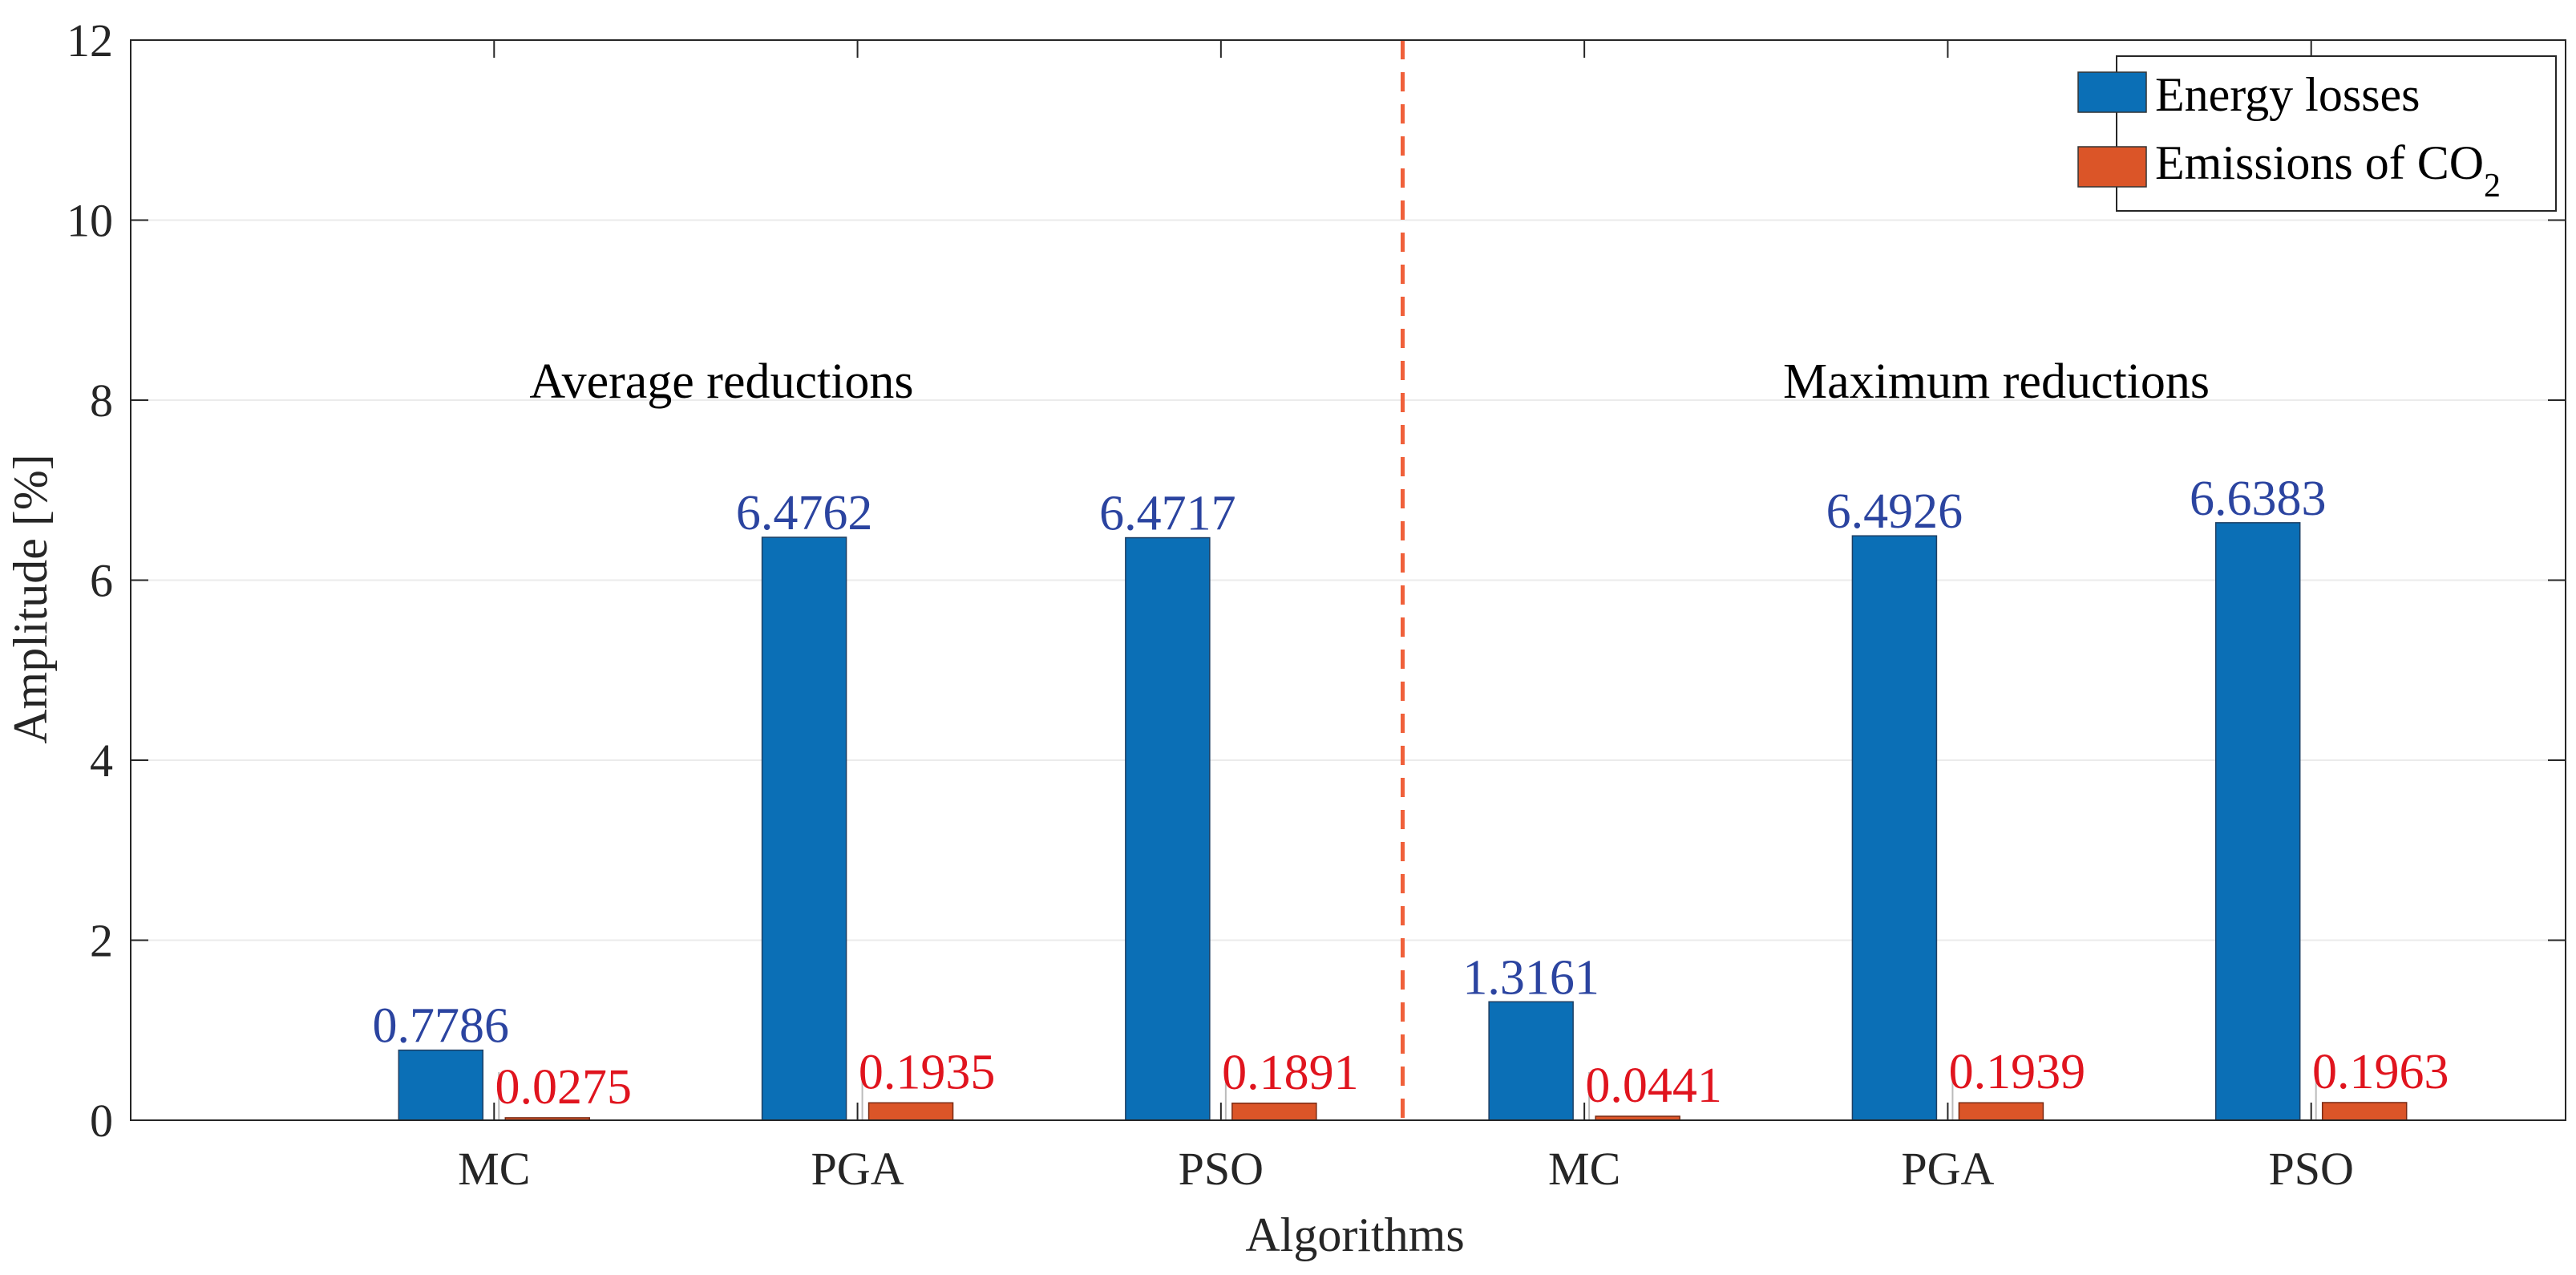 The height and width of the screenshot is (1275, 2576). What do you see at coordinates (1653, 1085) in the screenshot?
I see `data-label-emissions-co2: 0.0441` at bounding box center [1653, 1085].